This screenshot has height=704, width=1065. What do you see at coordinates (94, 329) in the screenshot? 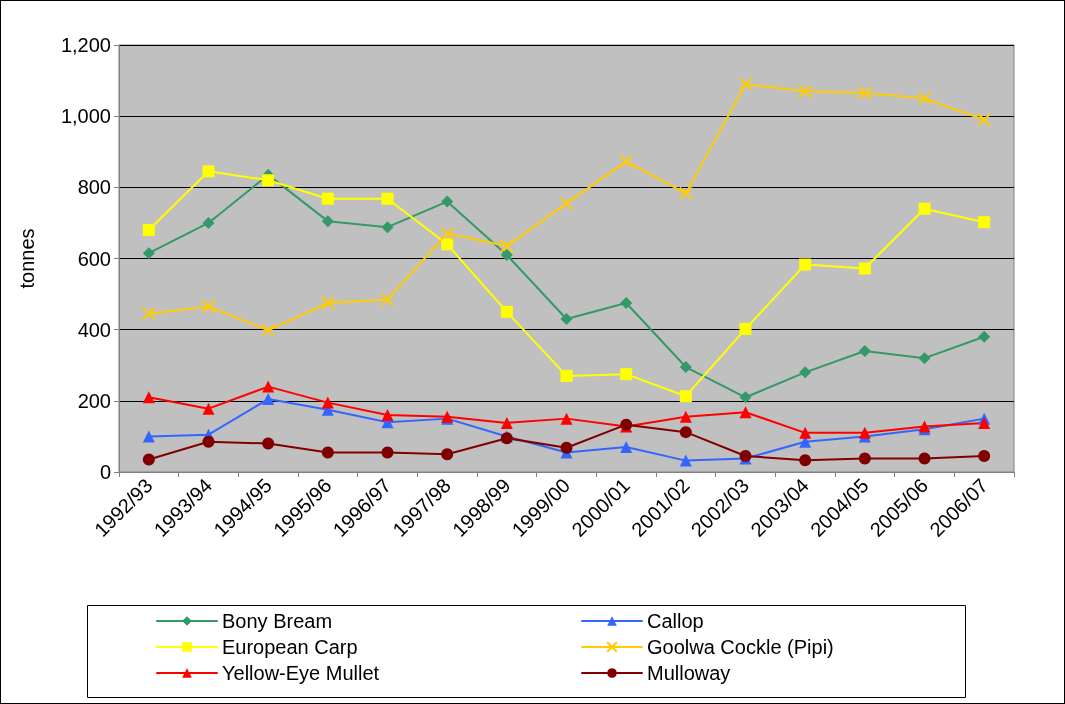
I see `y-tick-label: 400` at bounding box center [94, 329].